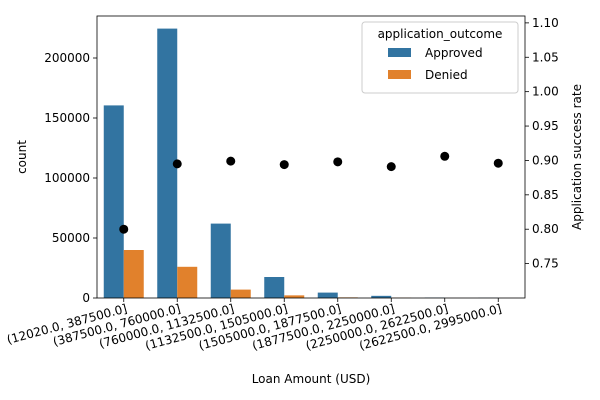 This screenshot has width=600, height=400. Describe the element at coordinates (399, 52) in the screenshot. I see `legend-swatch-approved` at that location.